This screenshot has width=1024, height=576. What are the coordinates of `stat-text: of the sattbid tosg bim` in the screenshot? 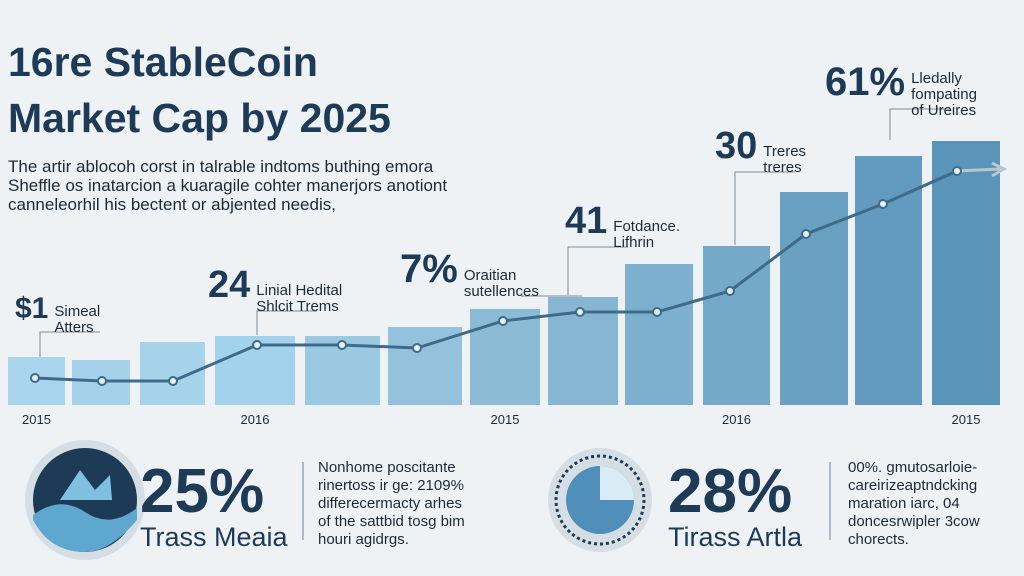 It's located at (391, 521).